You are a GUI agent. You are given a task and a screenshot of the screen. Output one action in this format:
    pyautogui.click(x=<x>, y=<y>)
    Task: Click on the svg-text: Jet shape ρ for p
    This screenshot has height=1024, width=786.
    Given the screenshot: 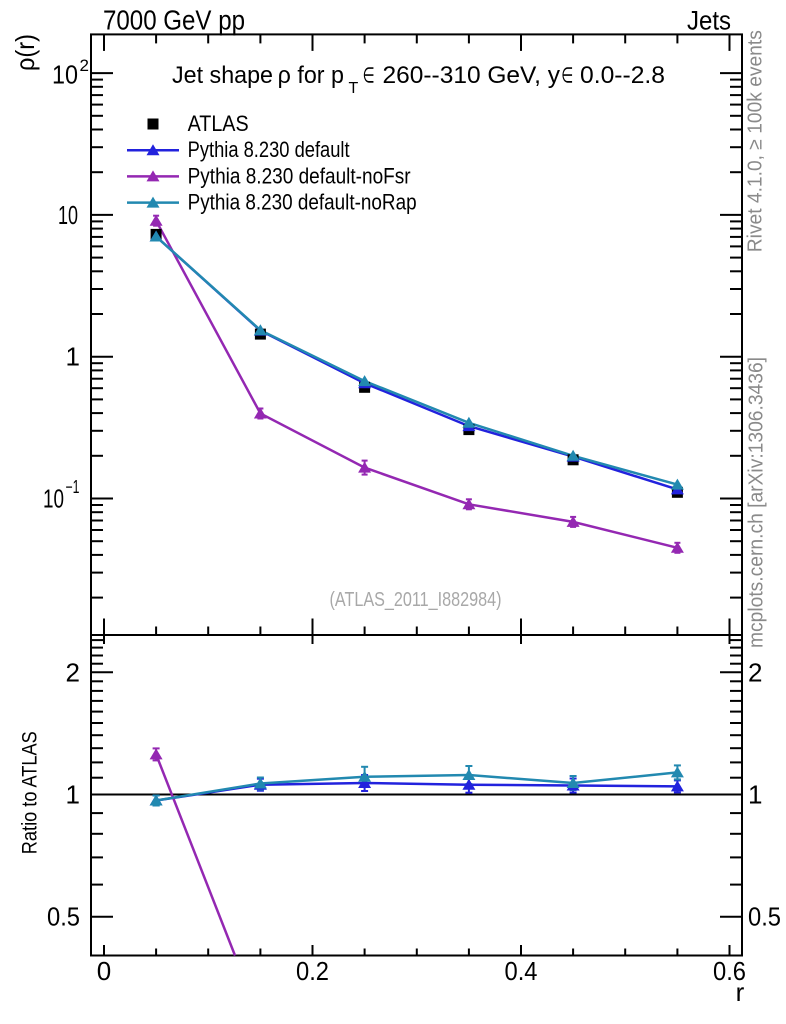 What is the action you would take?
    pyautogui.click(x=258, y=75)
    